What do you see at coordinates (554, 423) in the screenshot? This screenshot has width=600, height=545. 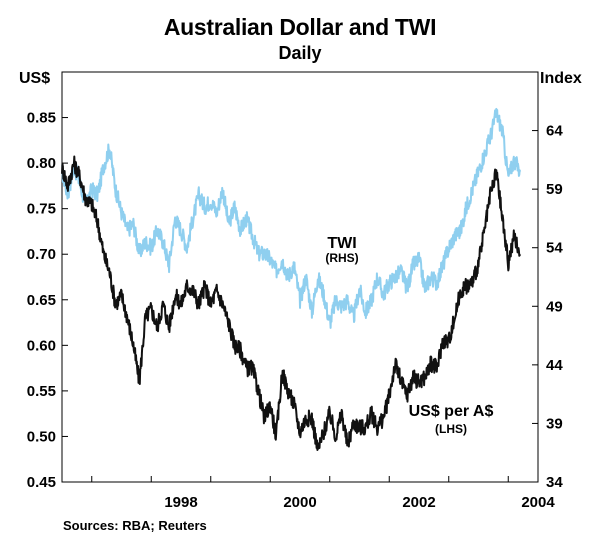 I see `right-tick-label: 39` at bounding box center [554, 423].